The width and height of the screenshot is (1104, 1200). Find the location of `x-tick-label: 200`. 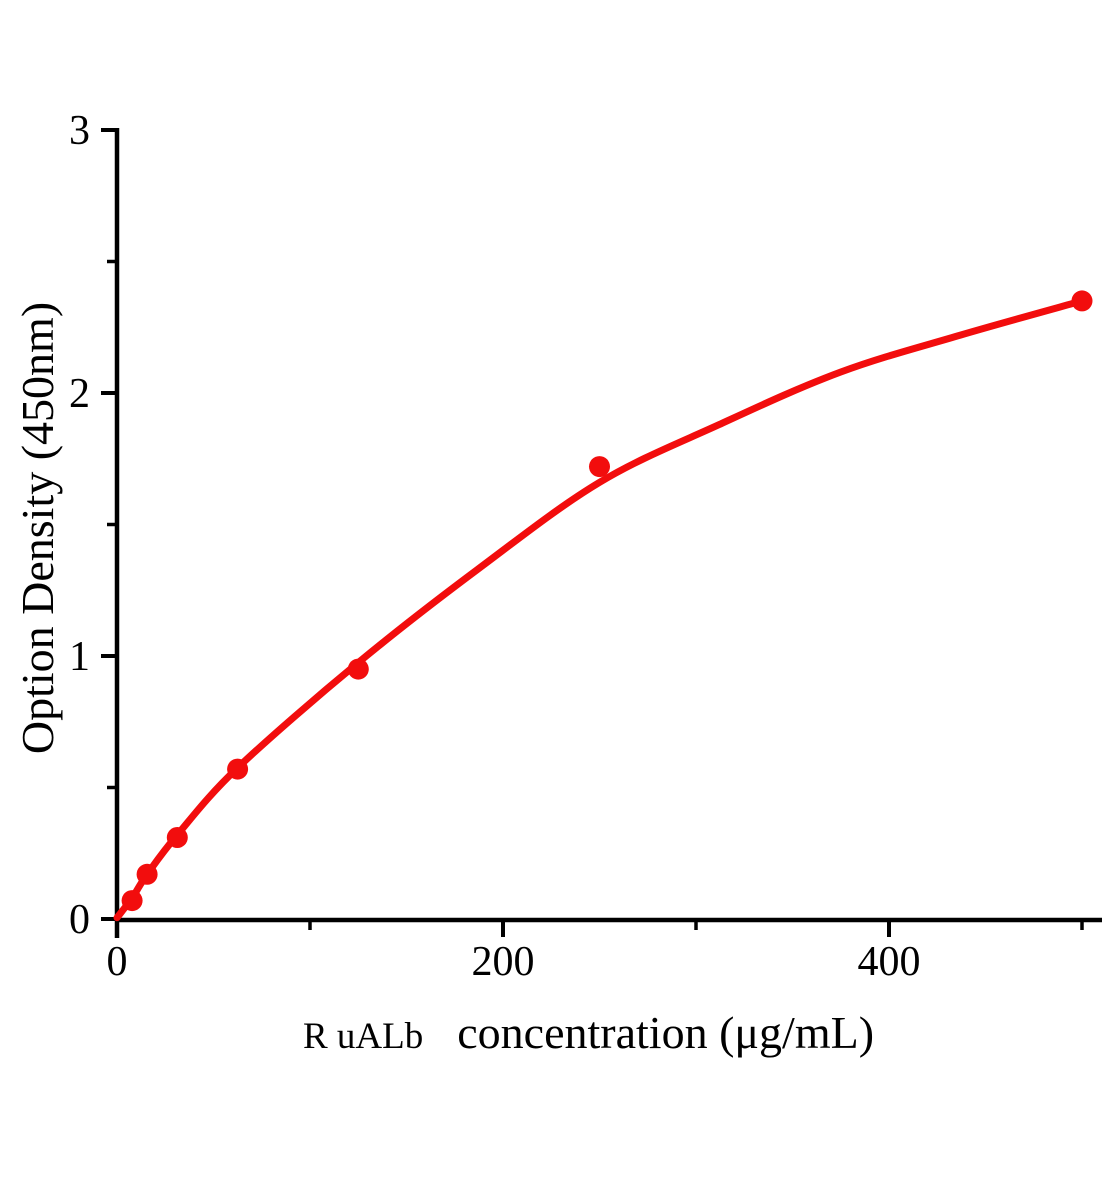

x-tick-label: 200 is located at coordinates (503, 962).